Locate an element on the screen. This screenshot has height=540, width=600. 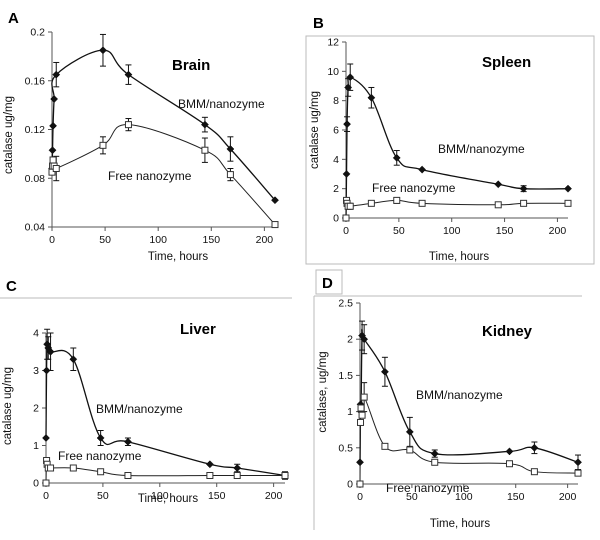
y-tick-label: 8 is located at coordinates (336, 101).